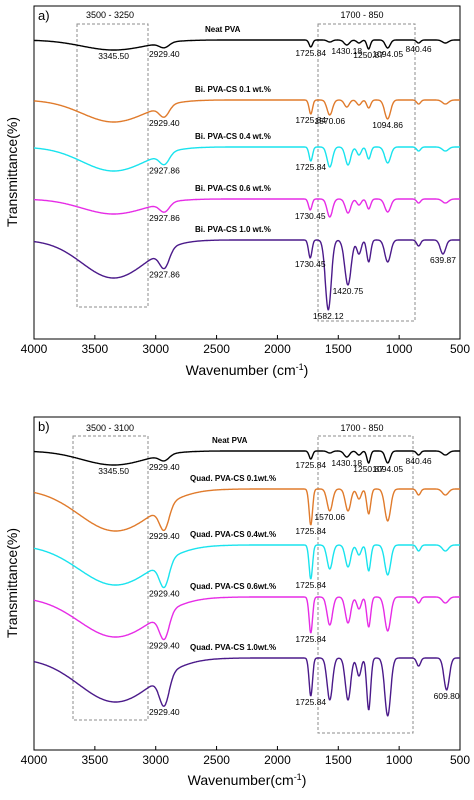  I want to click on range-label-left-b: 3500 - 3100, so click(110, 428).